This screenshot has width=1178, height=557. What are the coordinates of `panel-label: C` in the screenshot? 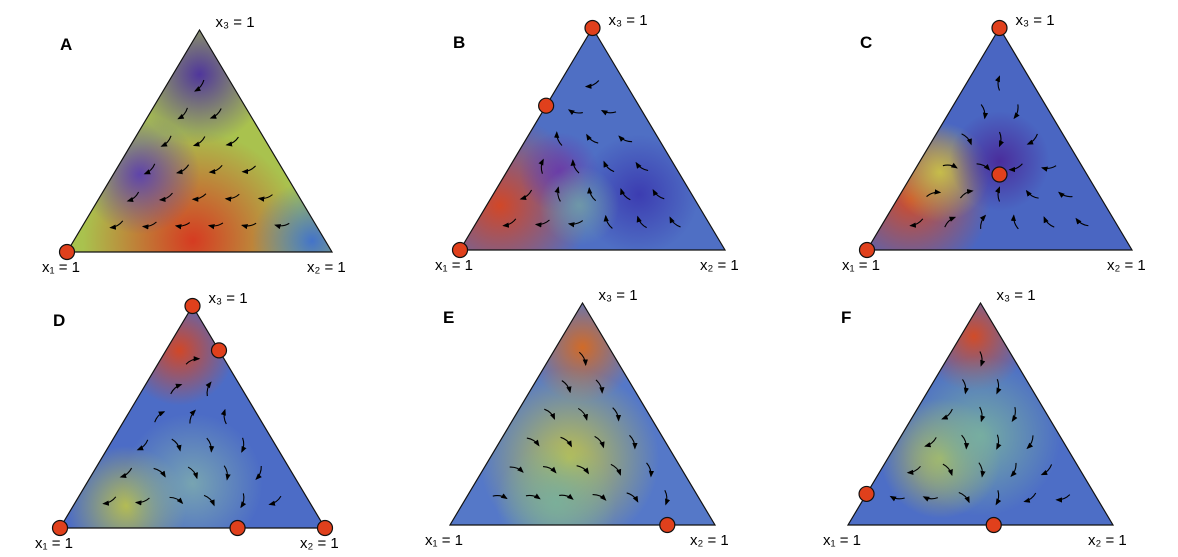 It's located at (866, 42).